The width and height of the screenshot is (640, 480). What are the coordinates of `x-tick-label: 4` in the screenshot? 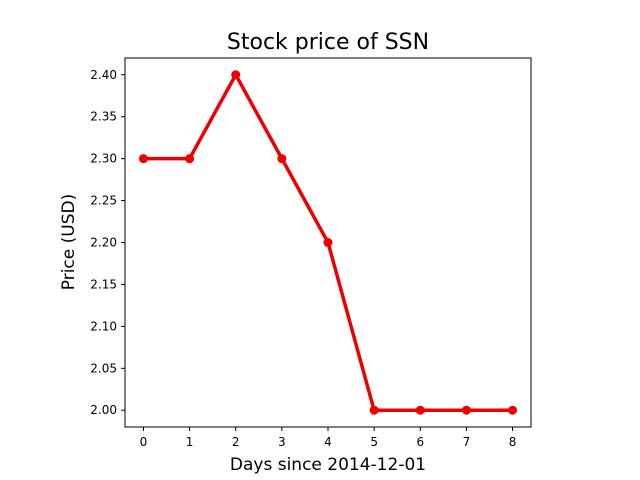 It's located at (328, 442).